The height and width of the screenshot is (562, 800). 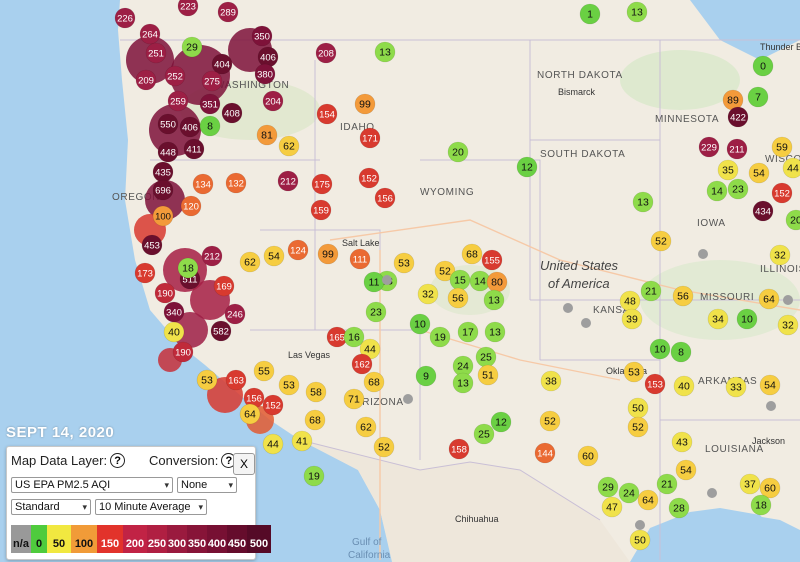 I want to click on sensor-marker: 47, so click(x=612, y=507).